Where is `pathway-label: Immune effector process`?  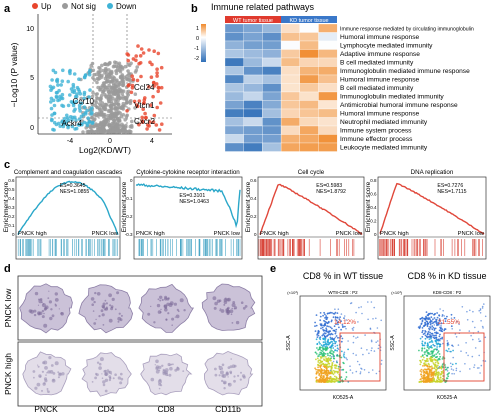
pathway-label: Immune effector process is located at coordinates (376, 139).